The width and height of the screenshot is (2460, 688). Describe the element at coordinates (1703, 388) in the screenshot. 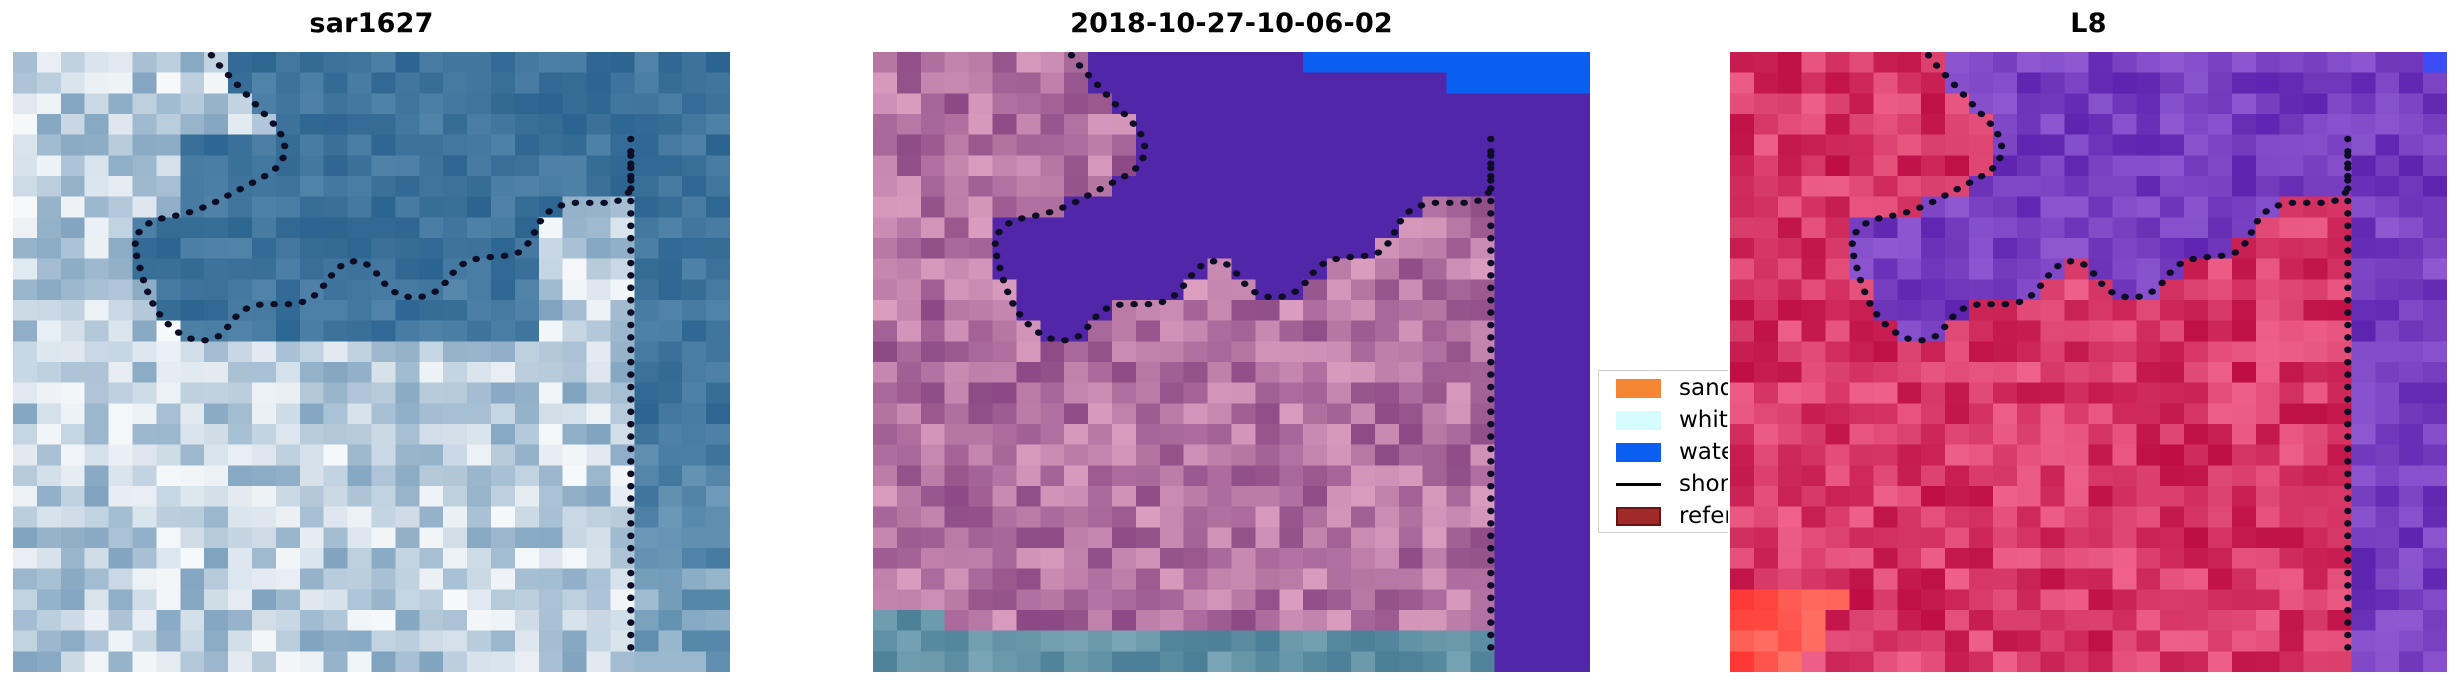

I see `legend-label-sand: sand` at that location.